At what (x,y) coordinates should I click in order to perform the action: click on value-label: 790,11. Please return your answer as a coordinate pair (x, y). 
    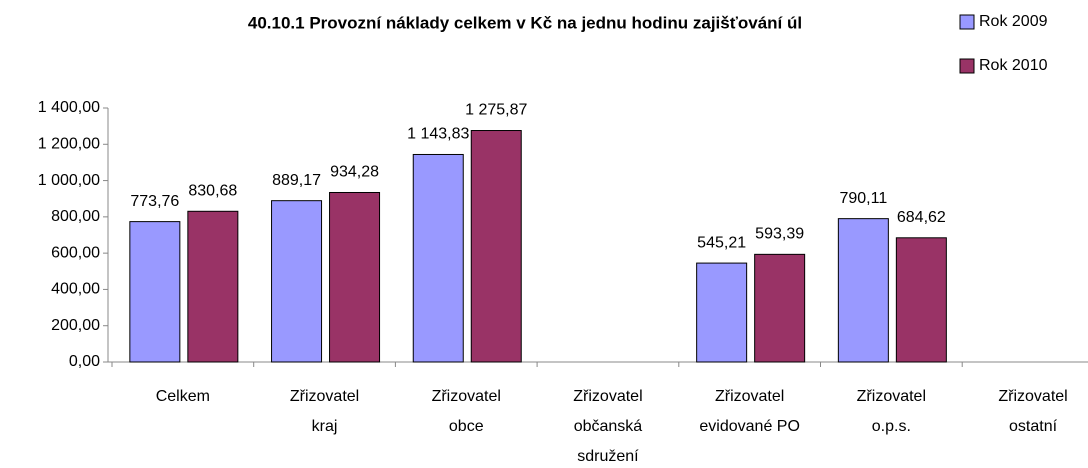
    Looking at the image, I should click on (863, 198).